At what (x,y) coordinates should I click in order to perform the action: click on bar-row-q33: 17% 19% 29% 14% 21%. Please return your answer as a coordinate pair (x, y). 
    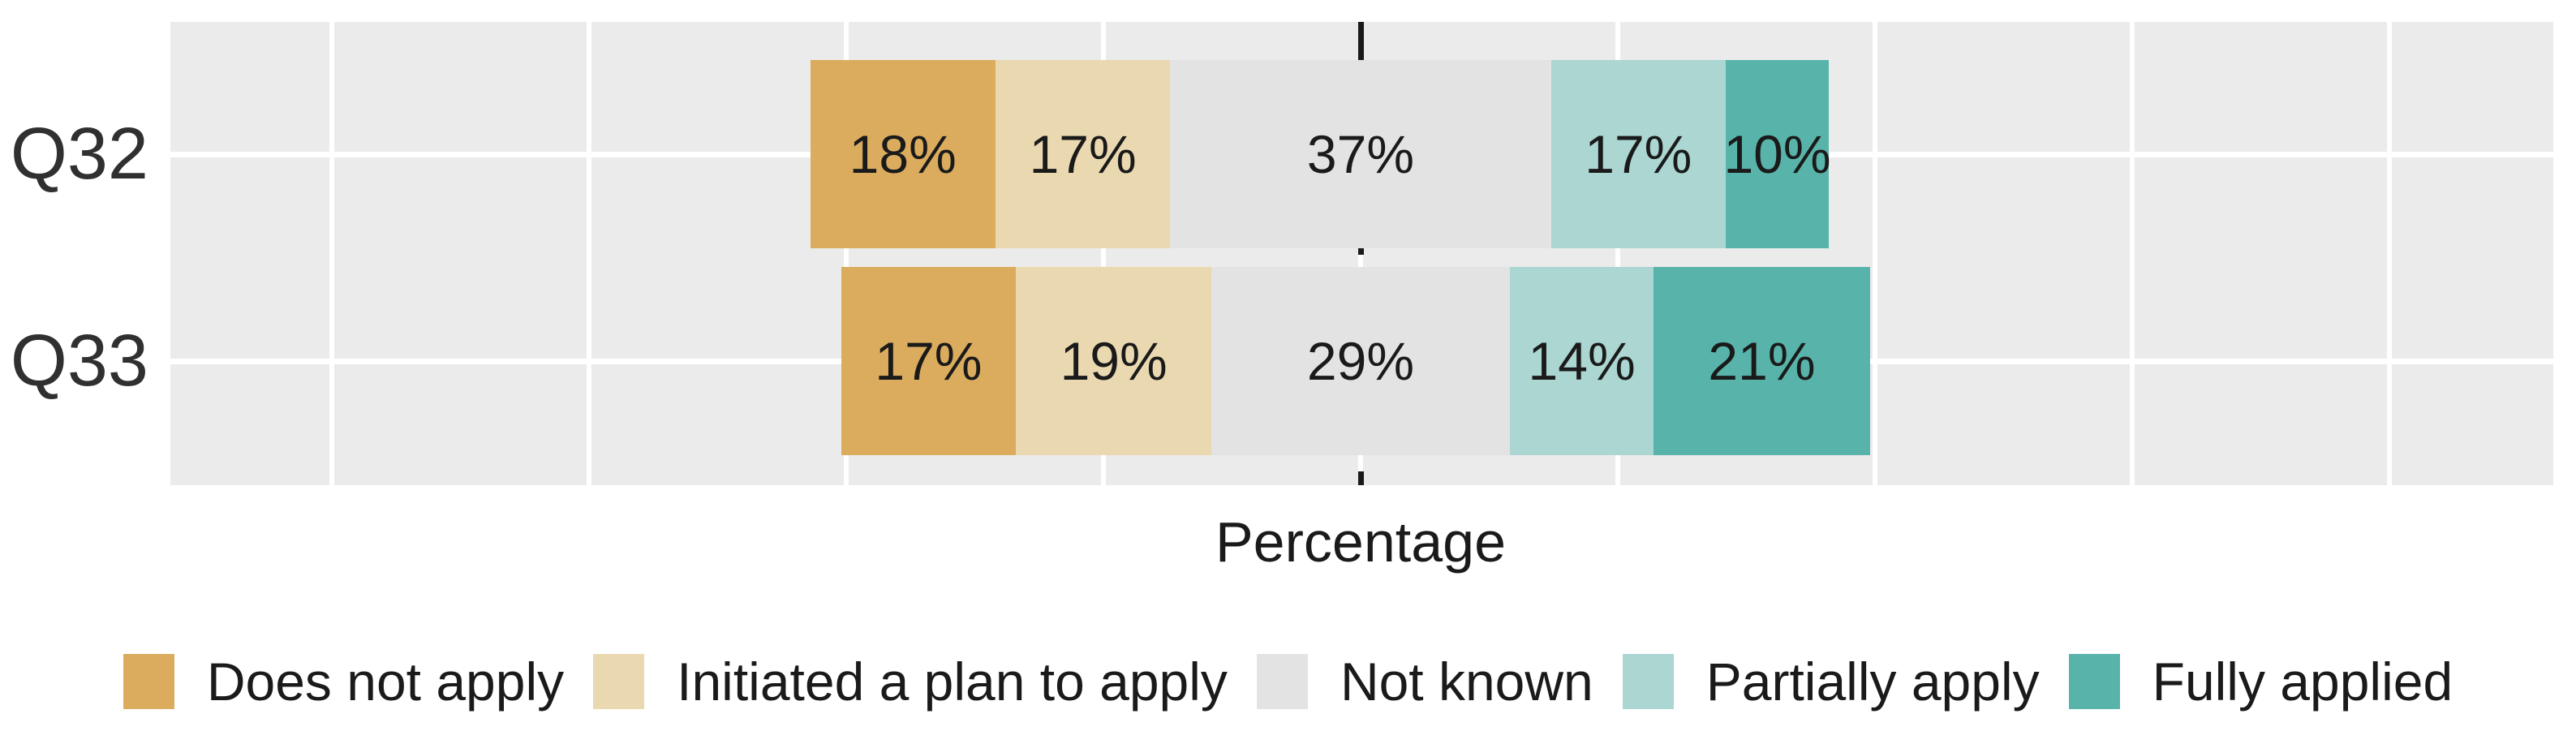
    Looking at the image, I should click on (1355, 361).